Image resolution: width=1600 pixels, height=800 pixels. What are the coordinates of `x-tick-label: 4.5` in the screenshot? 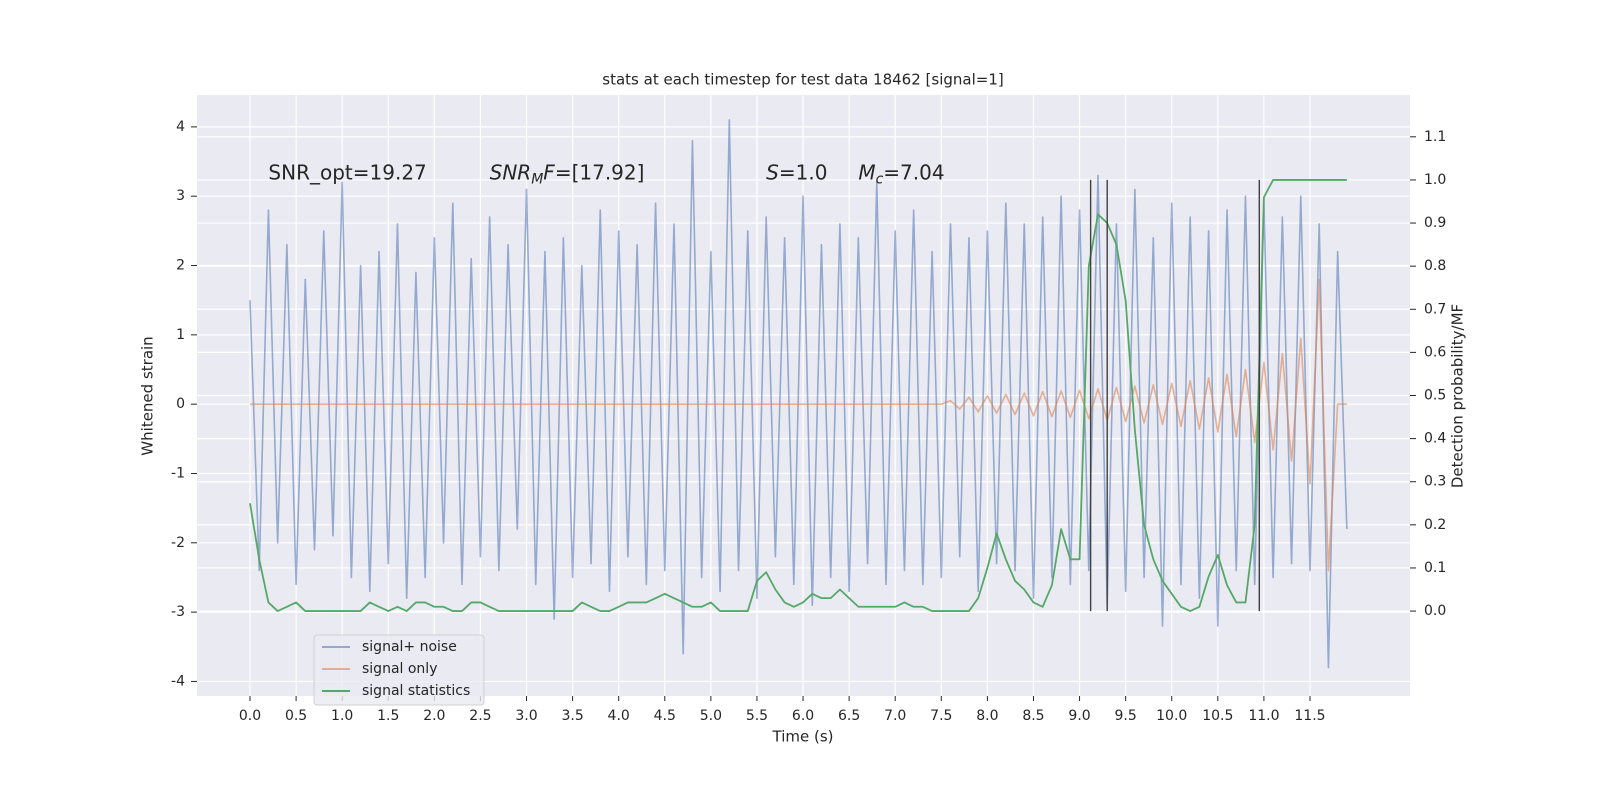 It's located at (665, 716).